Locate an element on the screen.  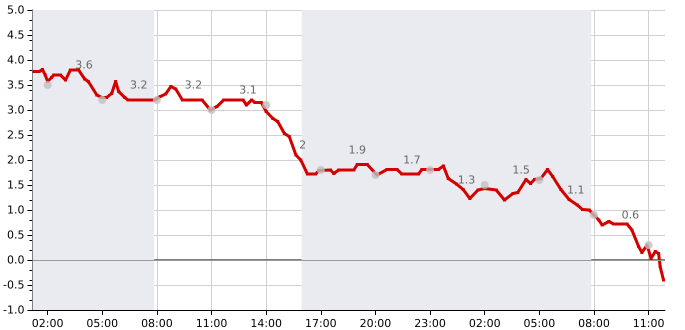
x-tick-label: 20:00 is located at coordinates (376, 323).